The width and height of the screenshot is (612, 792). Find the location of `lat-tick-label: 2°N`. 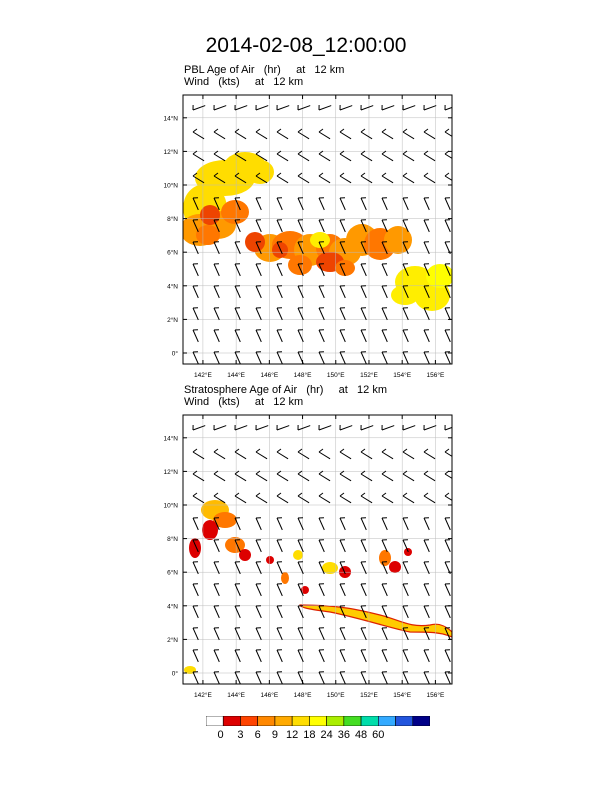

lat-tick-label: 2°N is located at coordinates (172, 640).